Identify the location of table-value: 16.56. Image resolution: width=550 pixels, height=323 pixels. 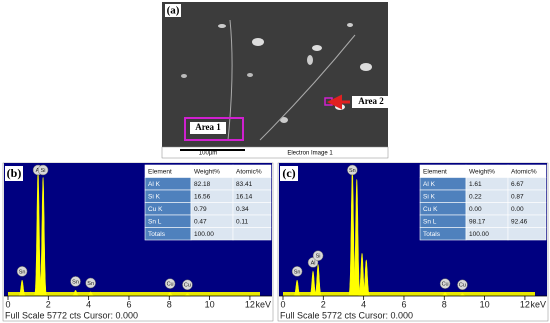
(202, 196).